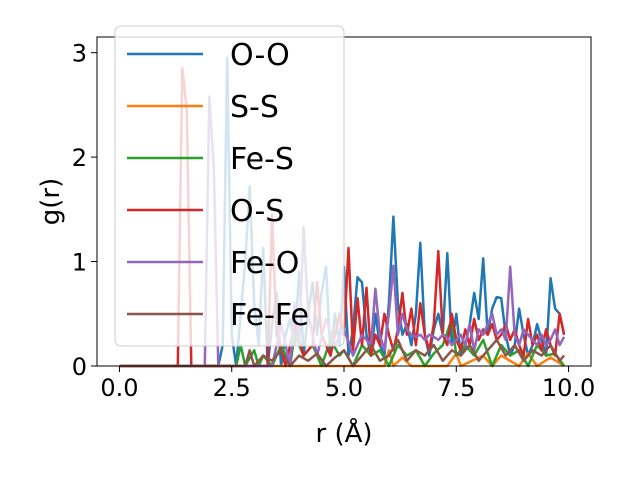  I want to click on legend-label: O-O, so click(260, 55).